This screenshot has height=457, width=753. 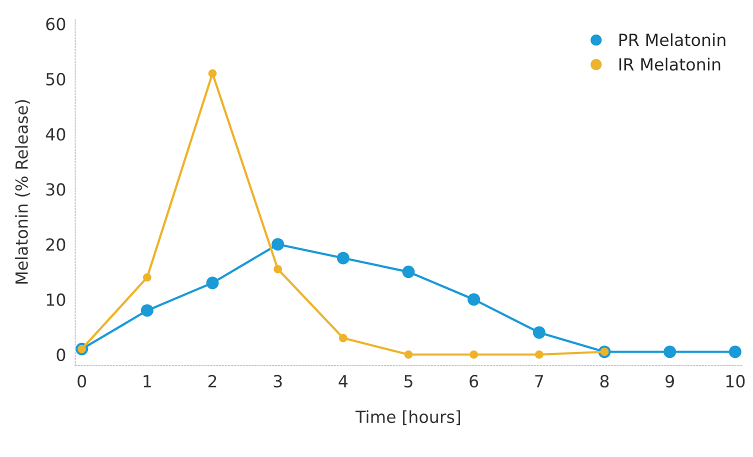 I want to click on y-tick-label: 30, so click(x=56, y=189).